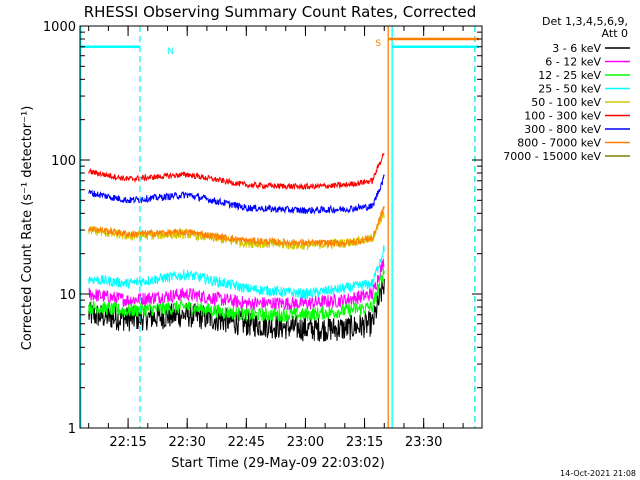 This screenshot has width=640, height=480. What do you see at coordinates (59, 27) in the screenshot?
I see `y-tick-label: 1000` at bounding box center [59, 27].